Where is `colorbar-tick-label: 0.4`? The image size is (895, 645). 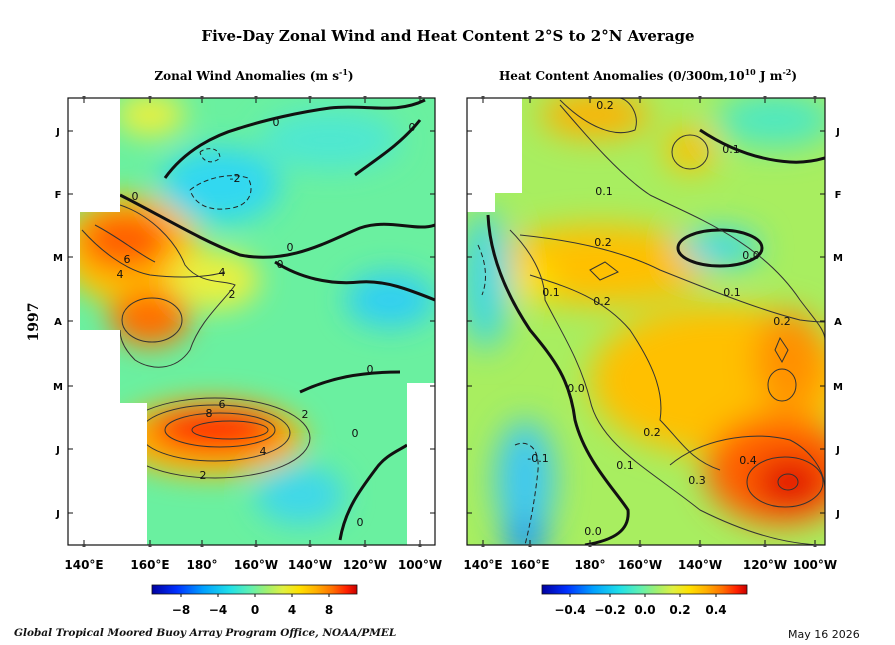 colorbar-tick-label: 0.4 is located at coordinates (715, 610).